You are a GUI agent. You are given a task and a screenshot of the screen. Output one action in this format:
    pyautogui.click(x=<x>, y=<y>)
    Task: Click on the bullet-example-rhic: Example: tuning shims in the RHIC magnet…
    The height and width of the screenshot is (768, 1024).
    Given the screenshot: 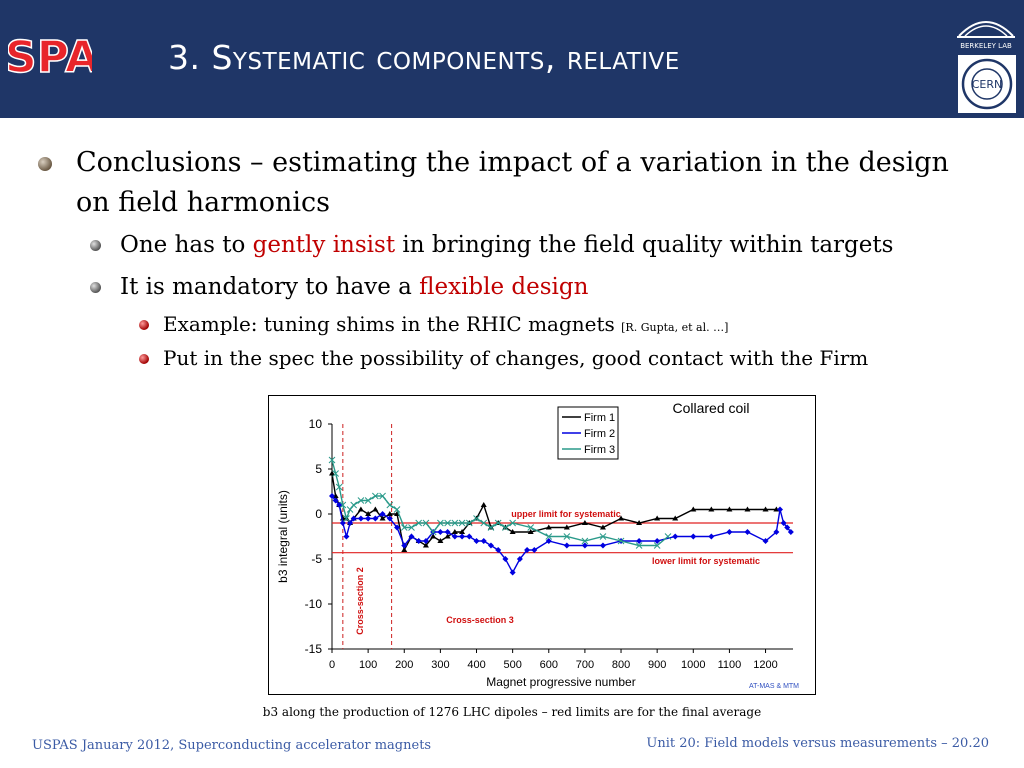 What is the action you would take?
    pyautogui.click(x=446, y=324)
    